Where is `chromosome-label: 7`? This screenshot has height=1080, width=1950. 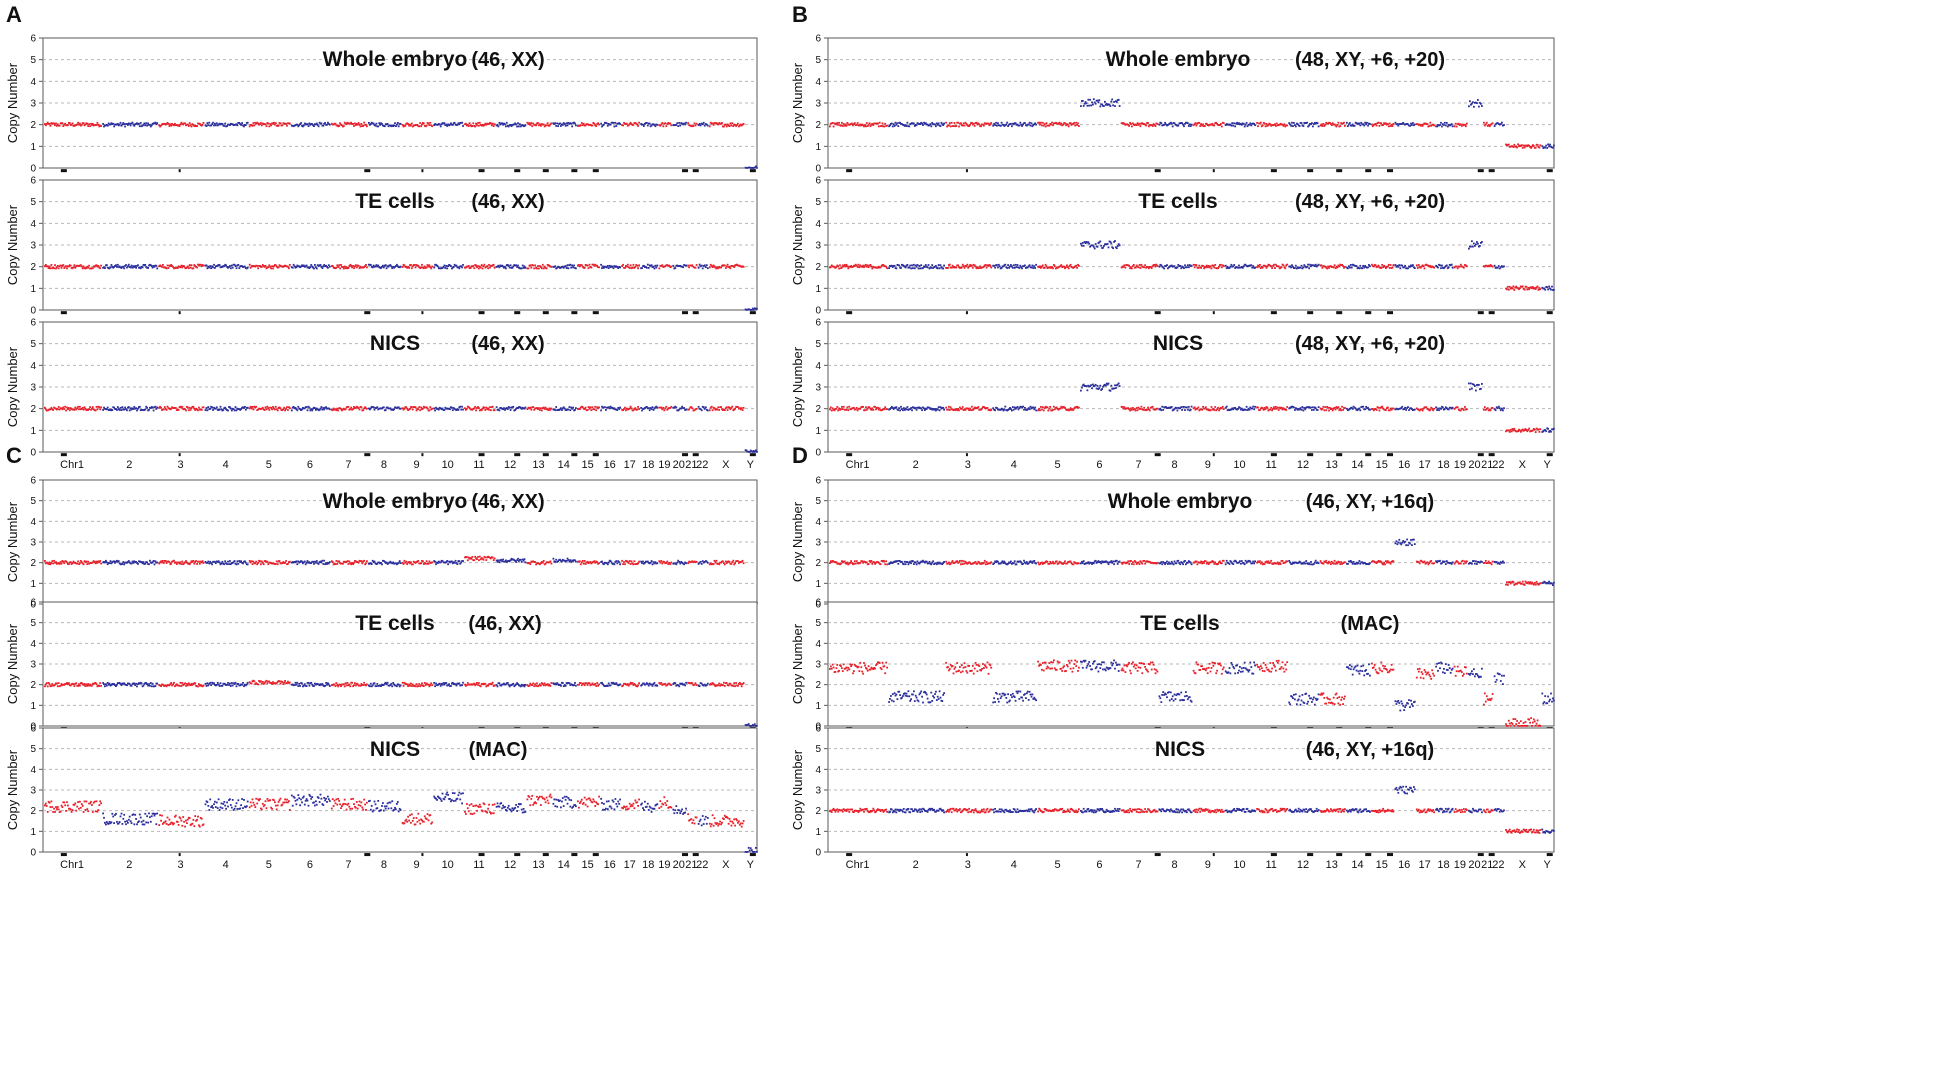 chromosome-label: 7 is located at coordinates (1139, 465).